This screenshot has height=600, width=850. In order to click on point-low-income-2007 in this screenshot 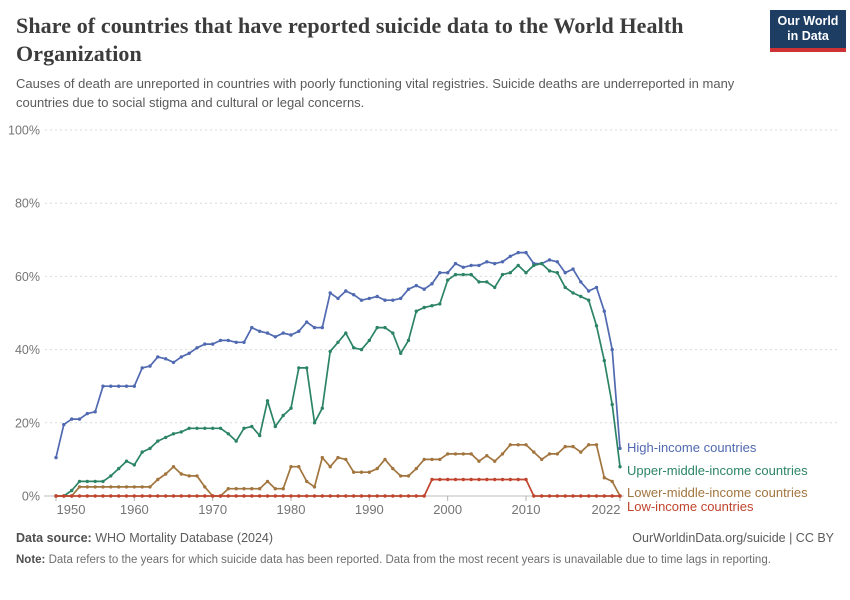, I will do `click(502, 479)`.